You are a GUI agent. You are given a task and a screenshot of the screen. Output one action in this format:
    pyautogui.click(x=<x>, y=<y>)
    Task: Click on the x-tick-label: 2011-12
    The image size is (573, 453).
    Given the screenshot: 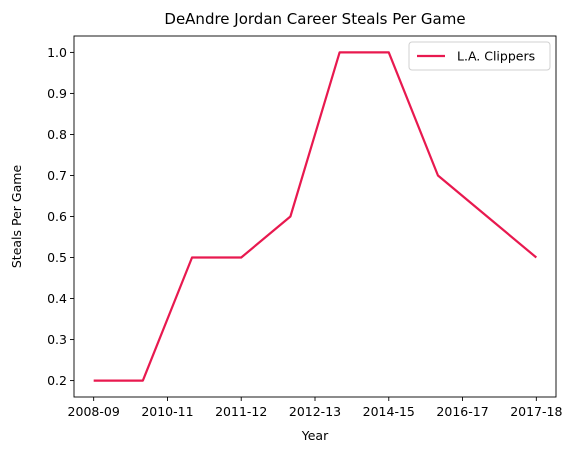 What is the action you would take?
    pyautogui.click(x=241, y=411)
    